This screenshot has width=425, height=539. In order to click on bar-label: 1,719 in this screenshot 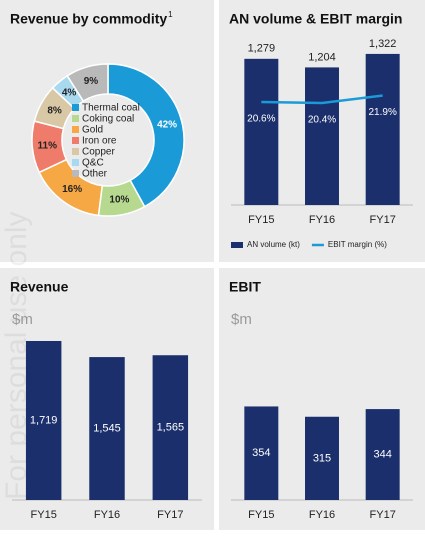, I will do `click(44, 420)`.